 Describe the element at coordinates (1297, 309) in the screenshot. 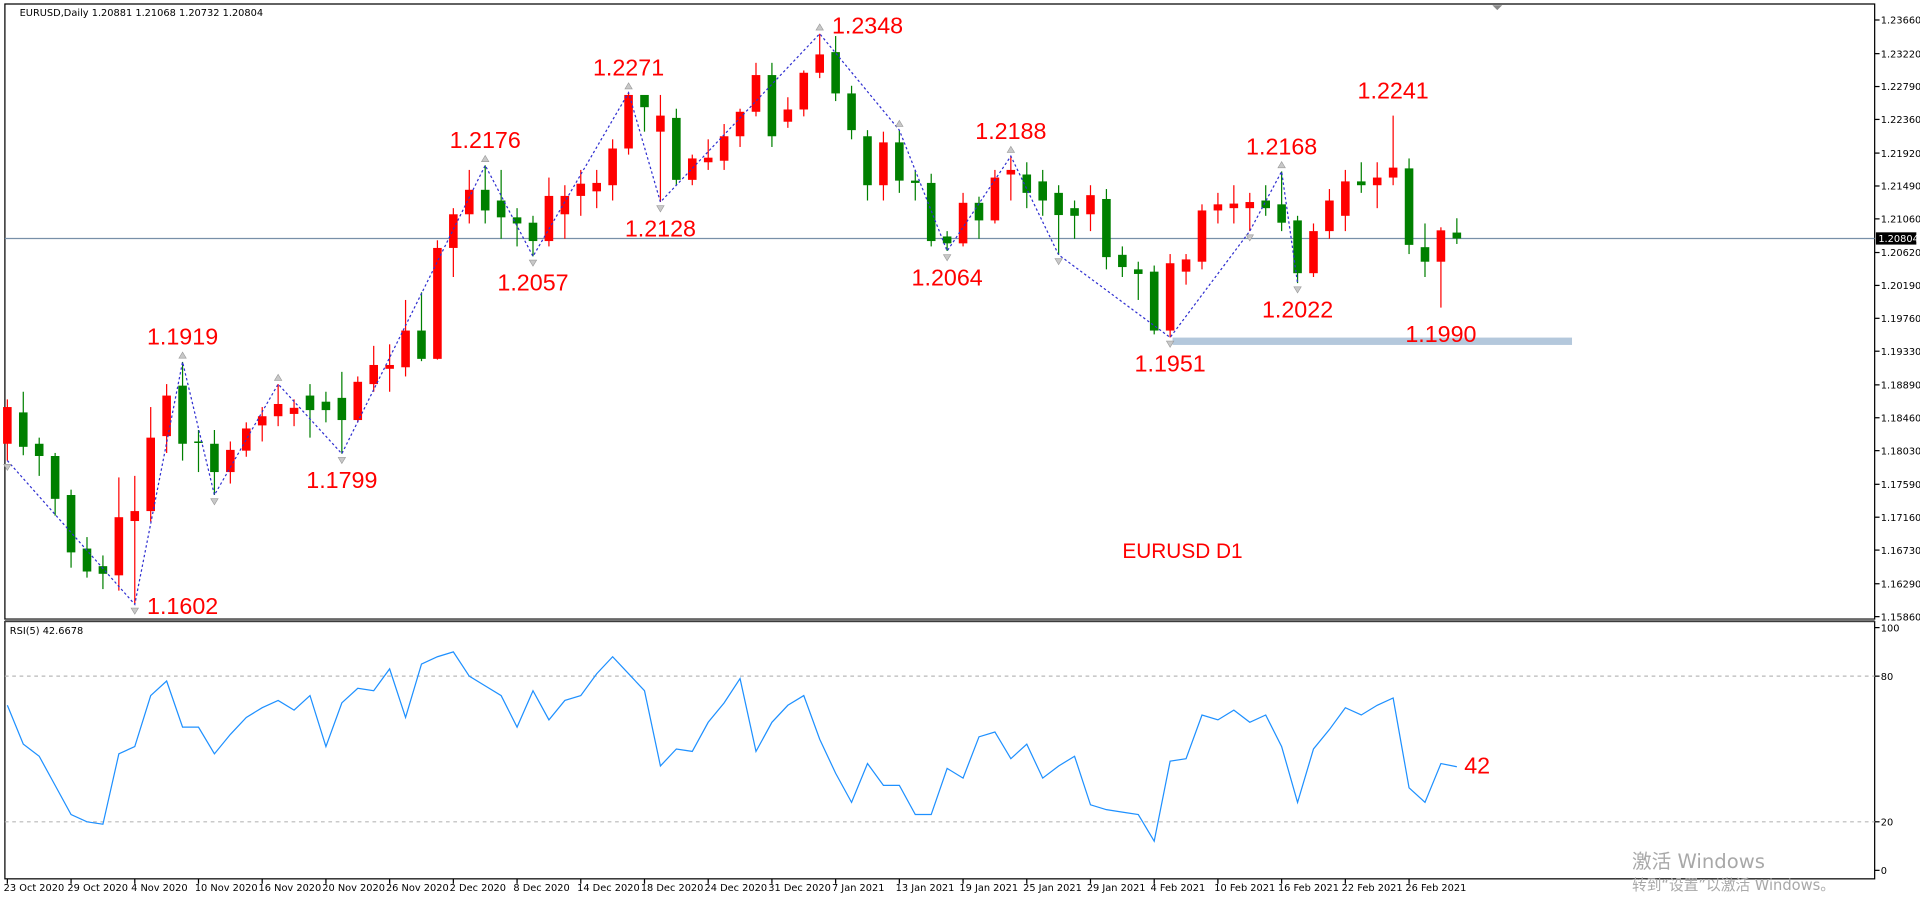

I see `swing-label: 1.2022` at that location.